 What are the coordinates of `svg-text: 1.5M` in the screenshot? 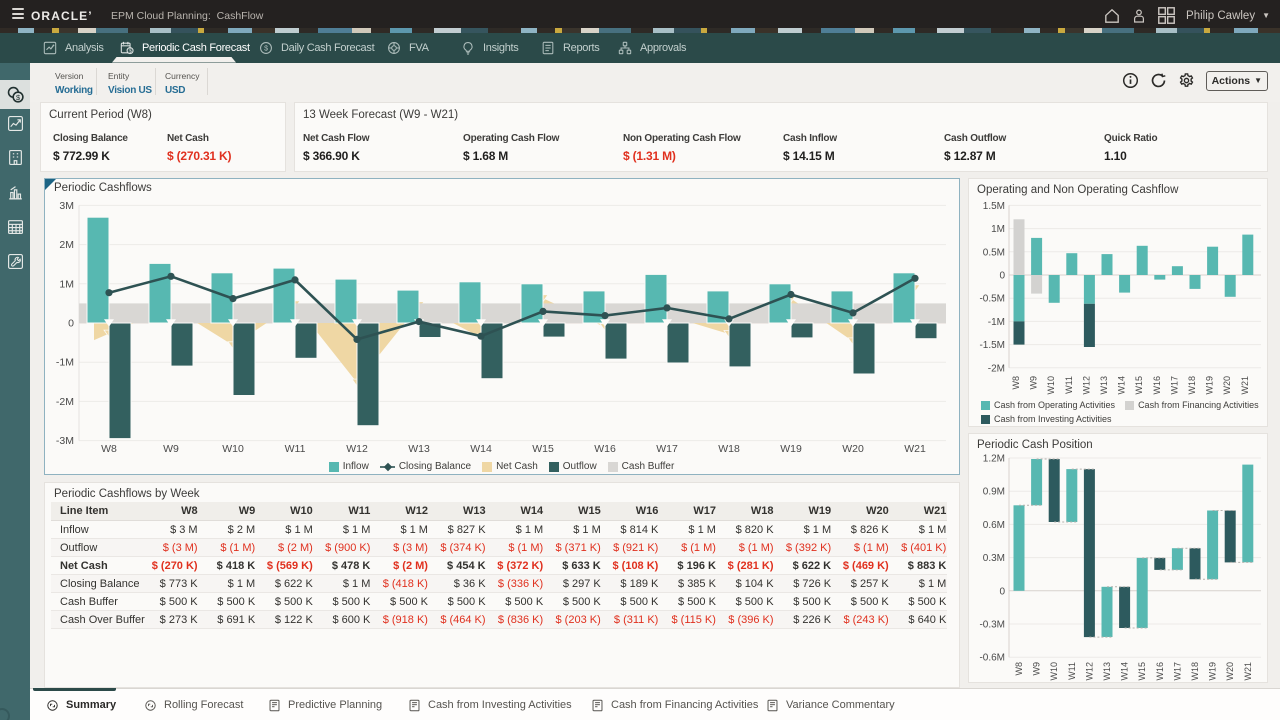 It's located at (994, 206).